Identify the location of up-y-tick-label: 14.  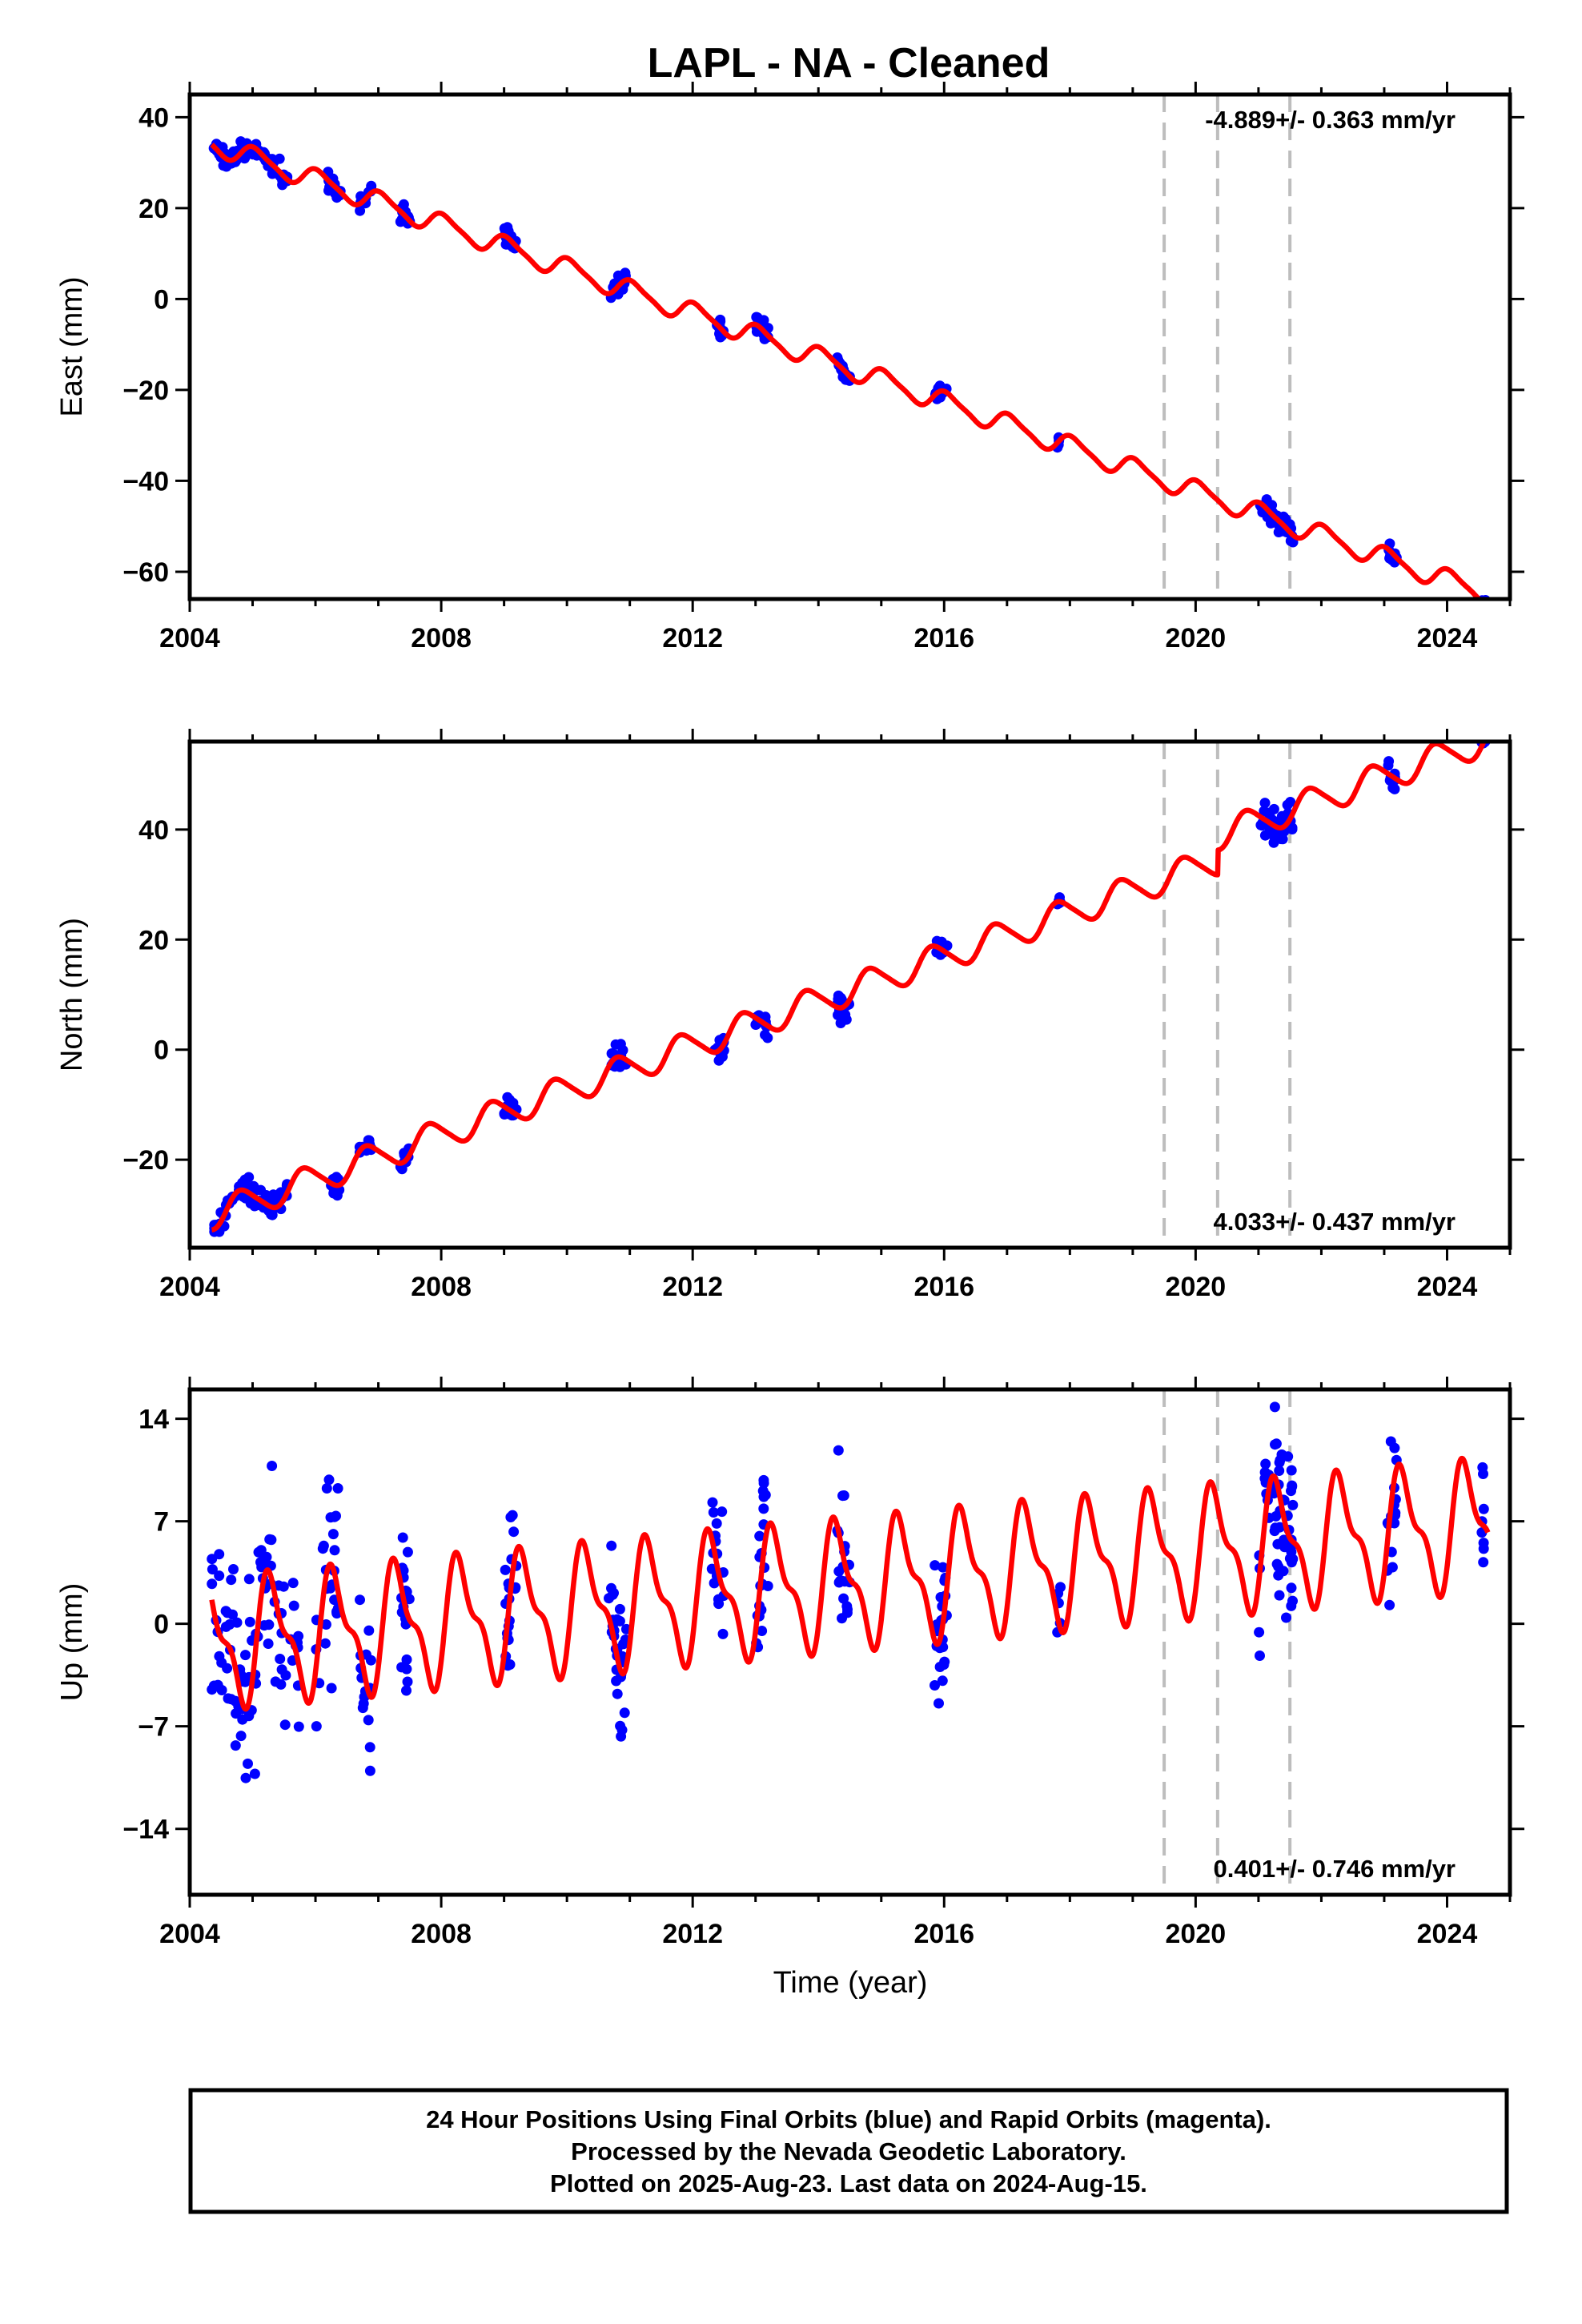
(154, 1420).